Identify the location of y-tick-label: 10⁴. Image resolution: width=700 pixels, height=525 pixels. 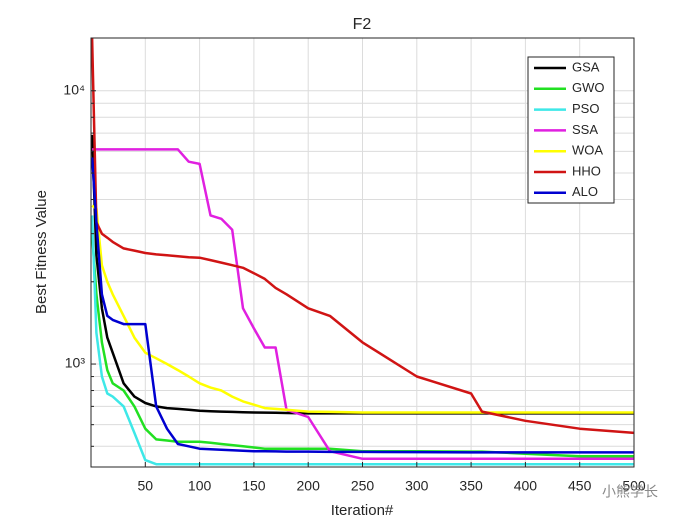
(74, 89).